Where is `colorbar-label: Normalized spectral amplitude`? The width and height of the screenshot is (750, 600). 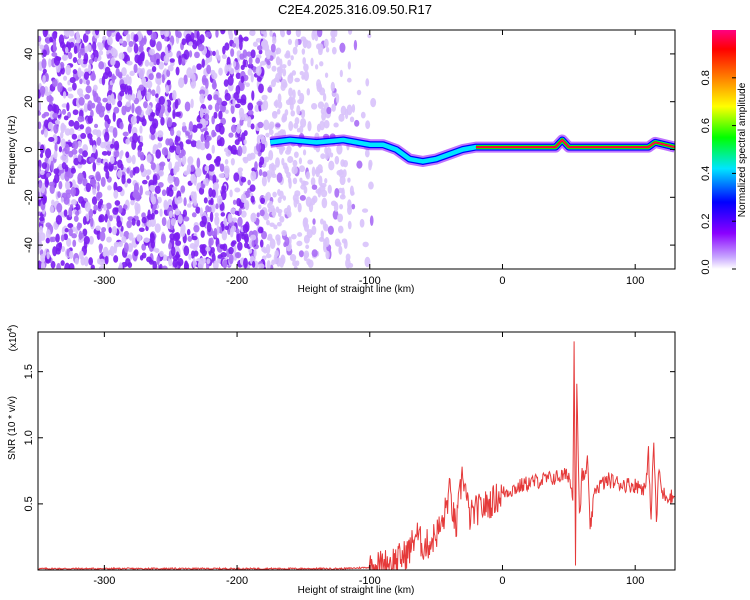 colorbar-label: Normalized spectral amplitude is located at coordinates (742, 149).